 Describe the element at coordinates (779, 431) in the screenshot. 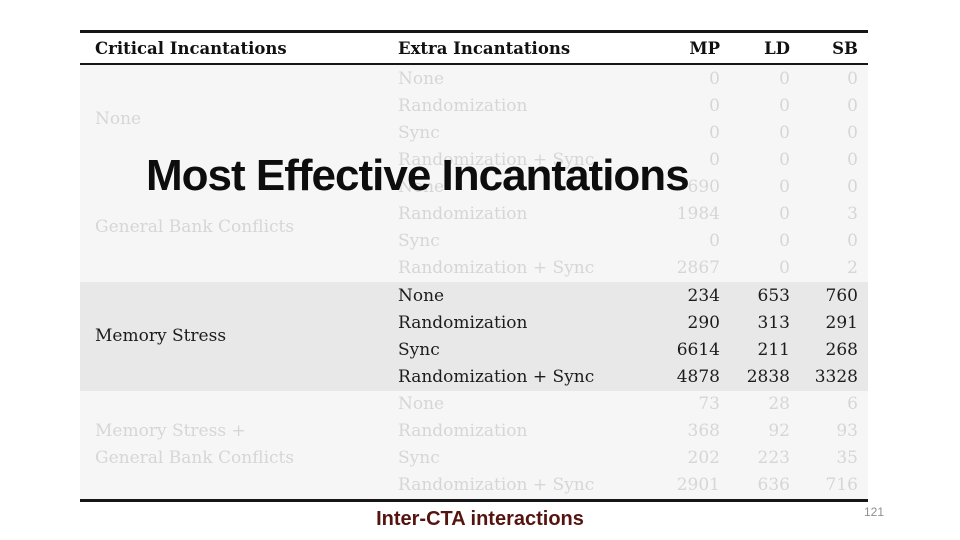

I see `ld-value: 92` at that location.